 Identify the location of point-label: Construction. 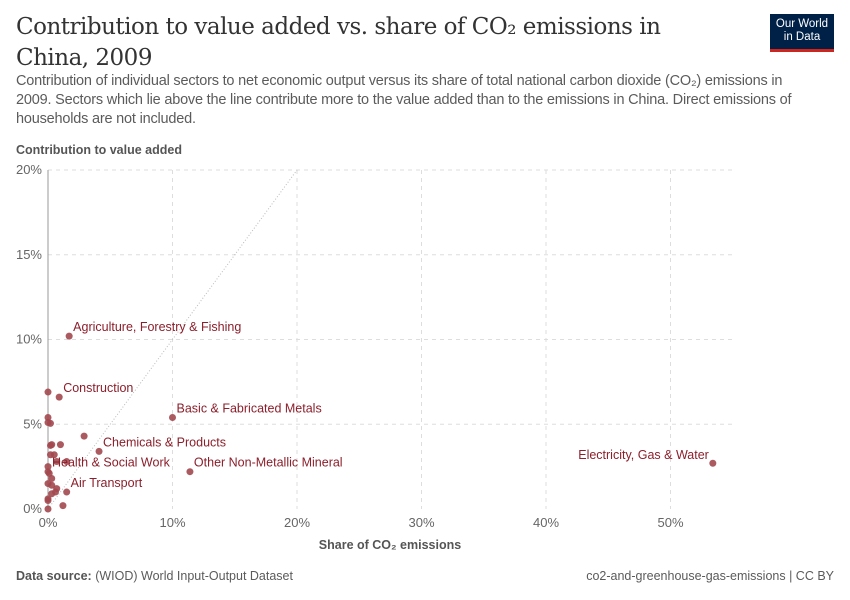
(98, 388).